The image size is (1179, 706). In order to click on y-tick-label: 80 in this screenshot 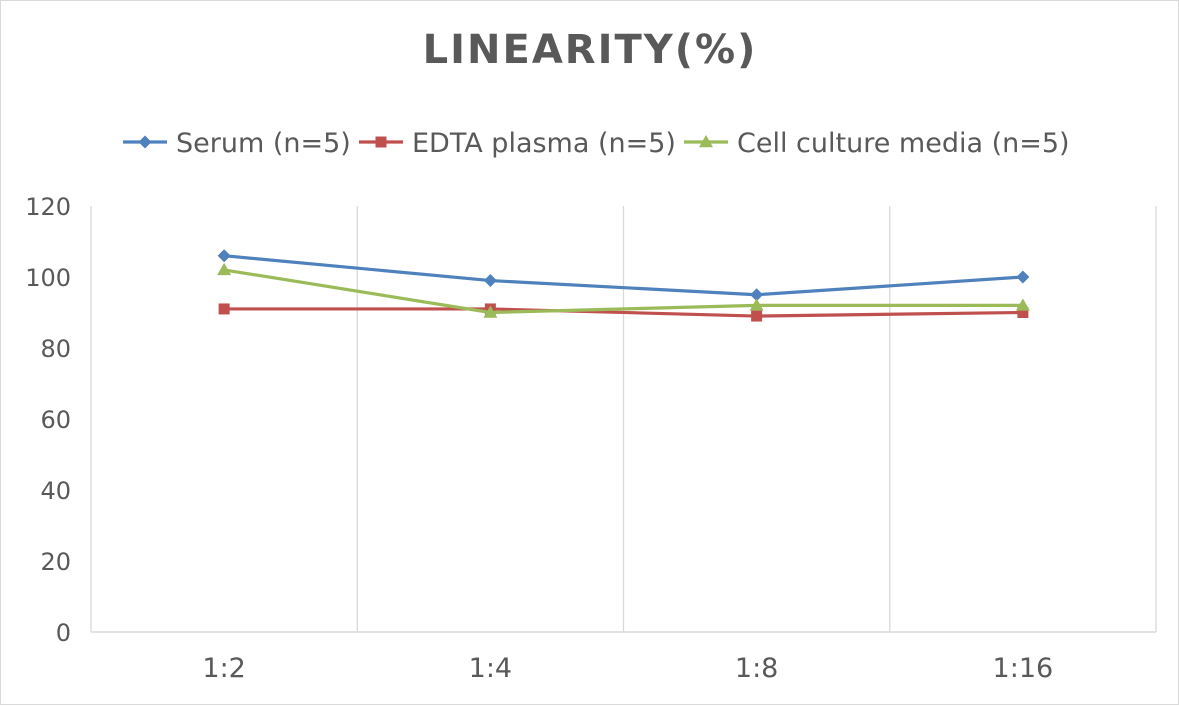, I will do `click(55, 349)`.